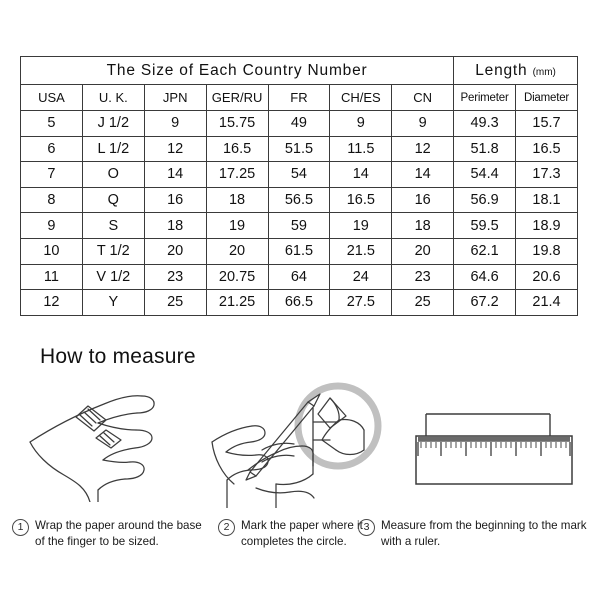  What do you see at coordinates (113, 97) in the screenshot?
I see `column-header-uk: U. K.` at bounding box center [113, 97].